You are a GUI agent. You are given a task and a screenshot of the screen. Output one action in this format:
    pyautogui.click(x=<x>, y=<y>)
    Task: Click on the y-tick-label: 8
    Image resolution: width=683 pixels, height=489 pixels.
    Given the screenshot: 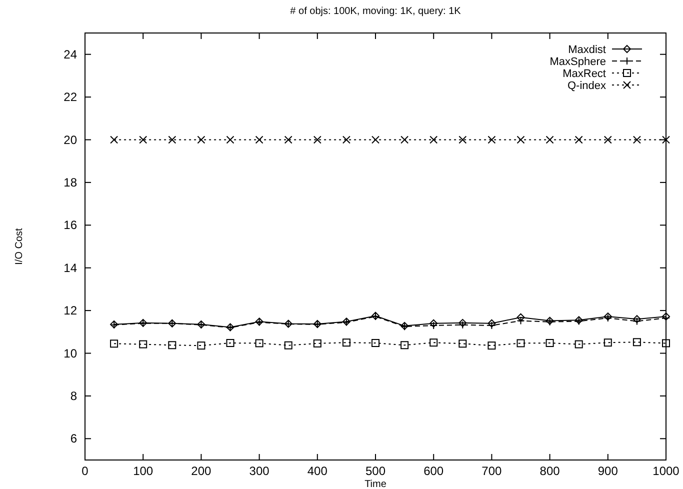 What is the action you would take?
    pyautogui.click(x=74, y=395)
    